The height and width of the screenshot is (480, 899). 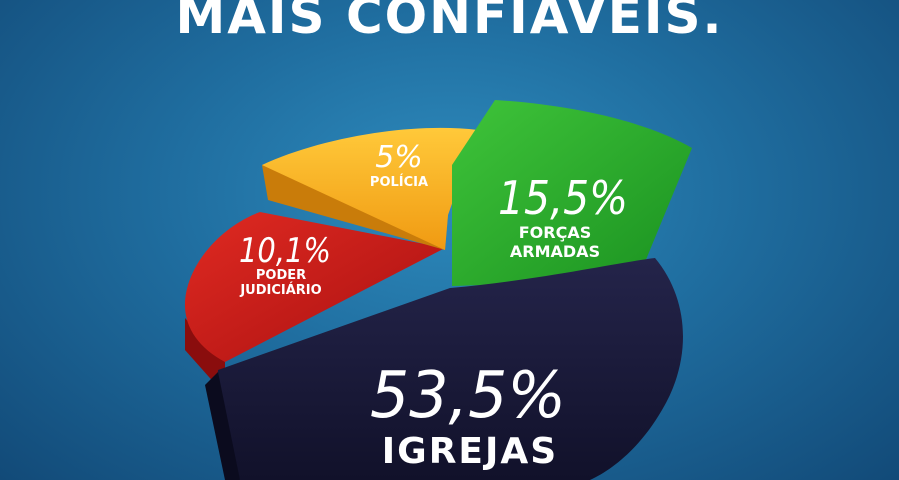 I want to click on value-label-policia: 5%, so click(x=399, y=157).